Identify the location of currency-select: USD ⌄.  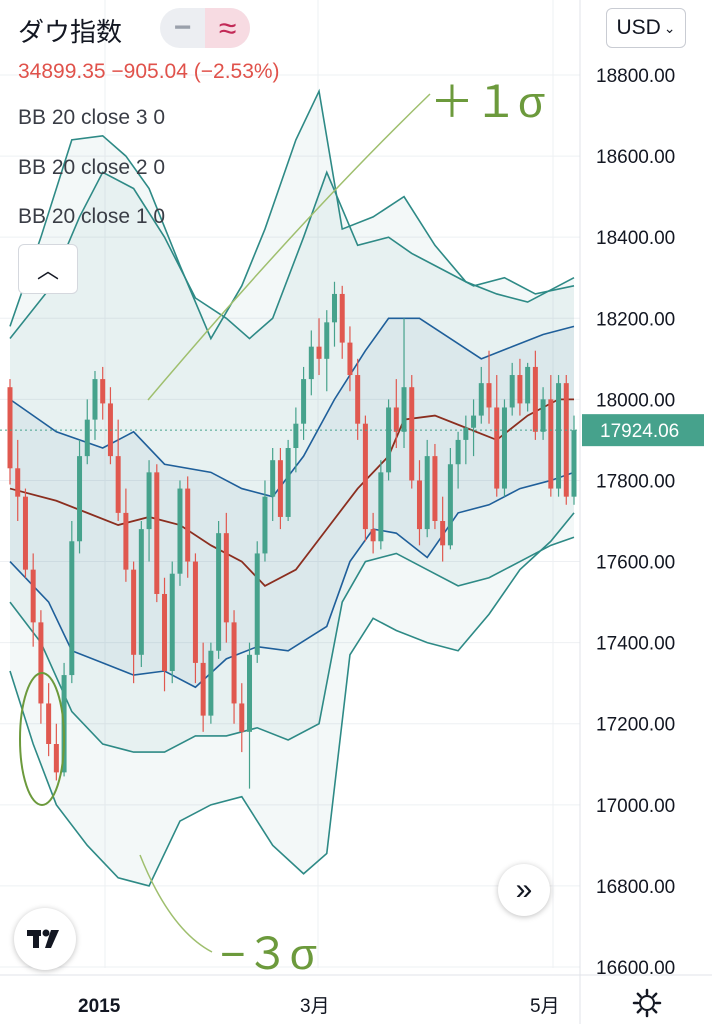
(646, 28).